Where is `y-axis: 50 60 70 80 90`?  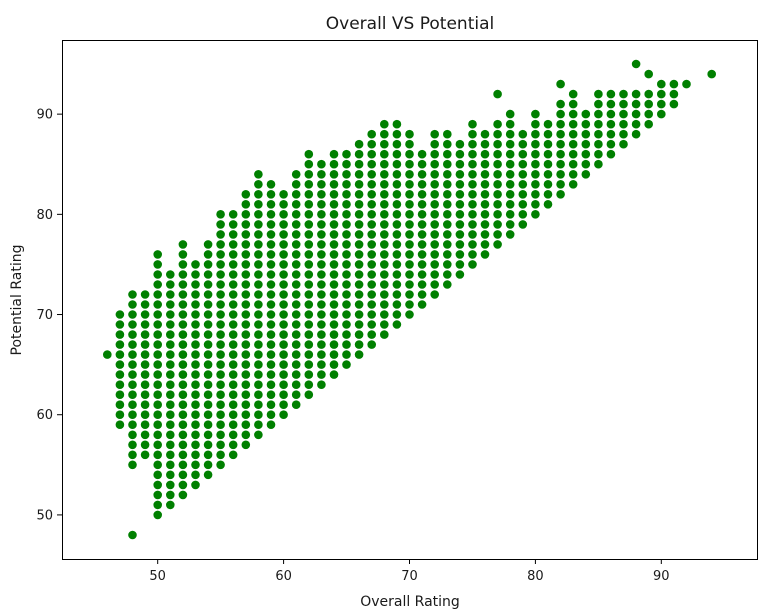 y-axis: 50 60 70 80 90 is located at coordinates (49, 315).